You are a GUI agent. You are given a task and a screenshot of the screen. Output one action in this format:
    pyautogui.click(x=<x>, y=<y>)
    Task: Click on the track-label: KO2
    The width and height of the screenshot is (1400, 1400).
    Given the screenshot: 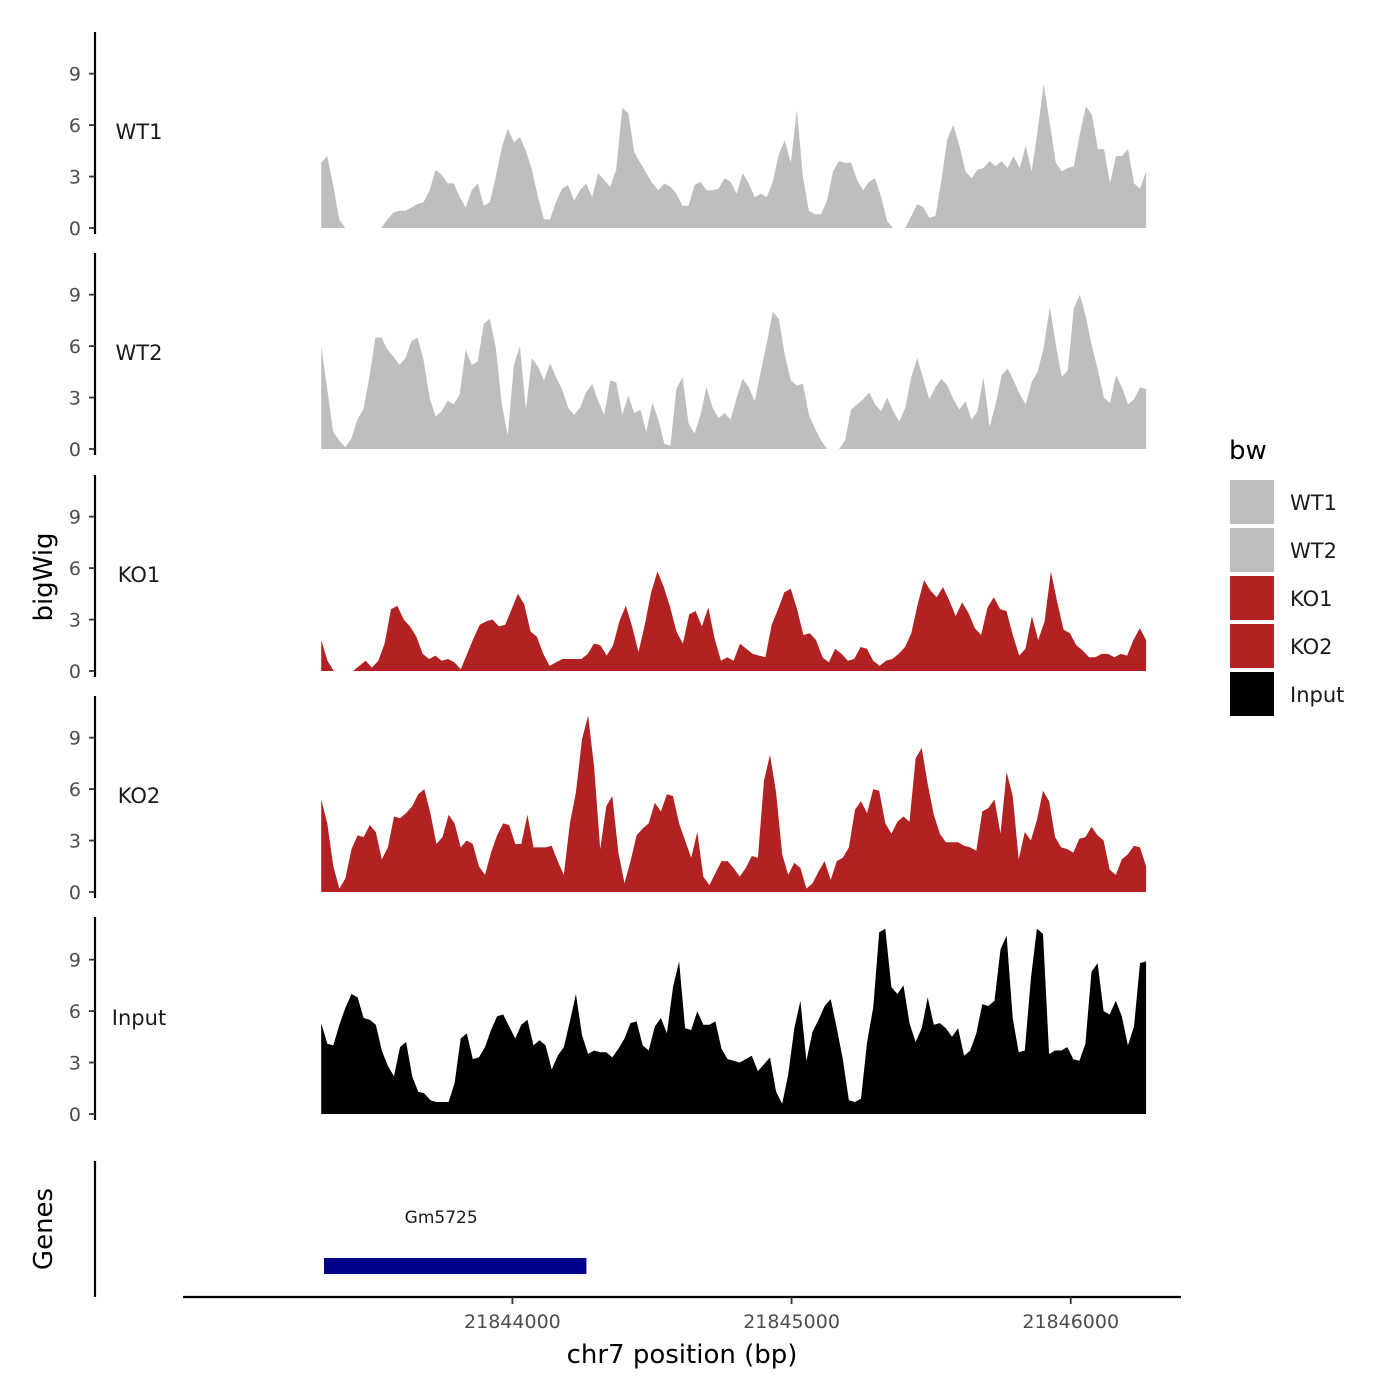 What is the action you would take?
    pyautogui.click(x=139, y=796)
    